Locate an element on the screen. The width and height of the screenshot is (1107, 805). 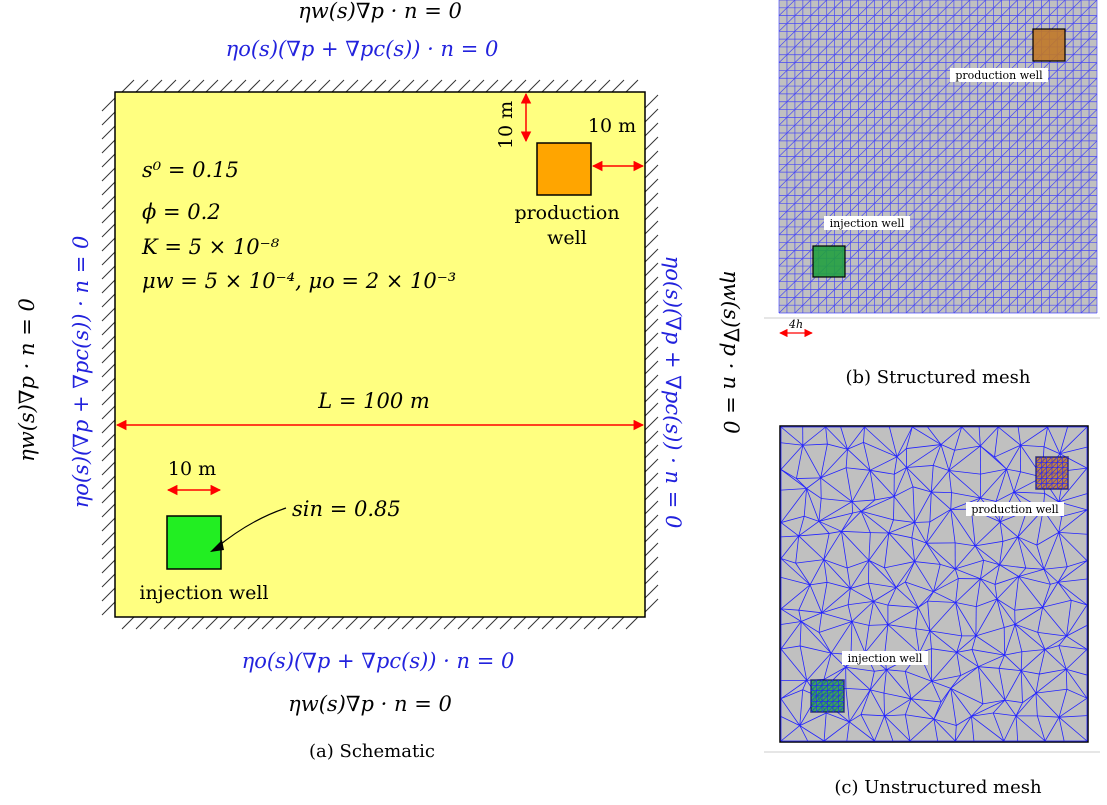
bc-bottom-oil: ηo(s)(∇p + ∇pc(s)) · n = 0 is located at coordinates (378, 661).